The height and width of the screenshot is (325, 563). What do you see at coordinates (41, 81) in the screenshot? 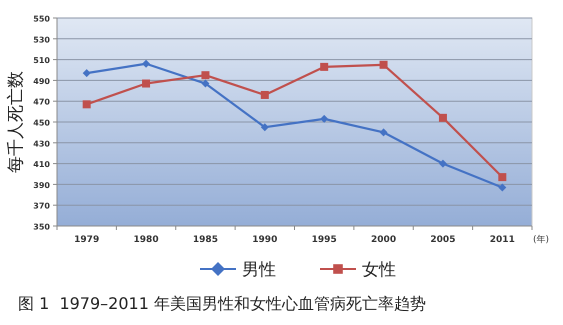
I see `y-tick-label: 490` at bounding box center [41, 81].